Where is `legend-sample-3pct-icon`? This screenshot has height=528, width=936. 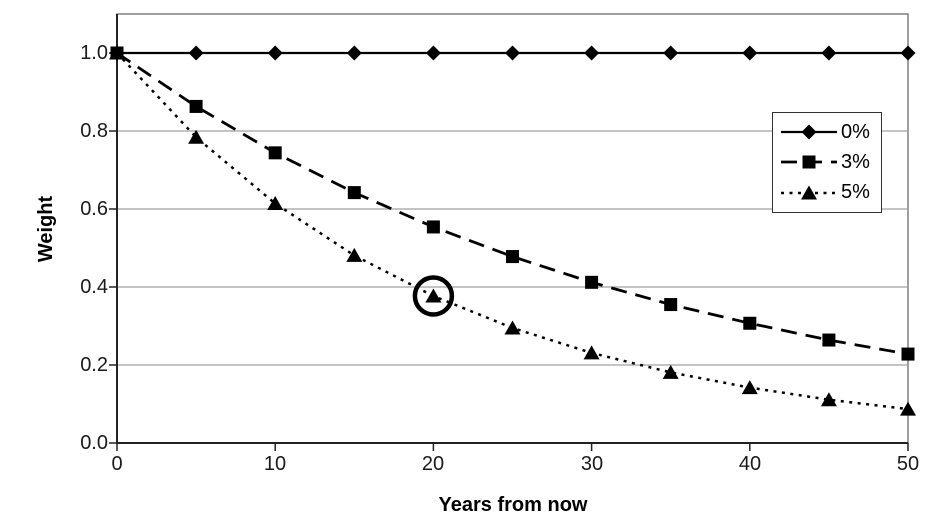
legend-sample-3pct-icon is located at coordinates (809, 162).